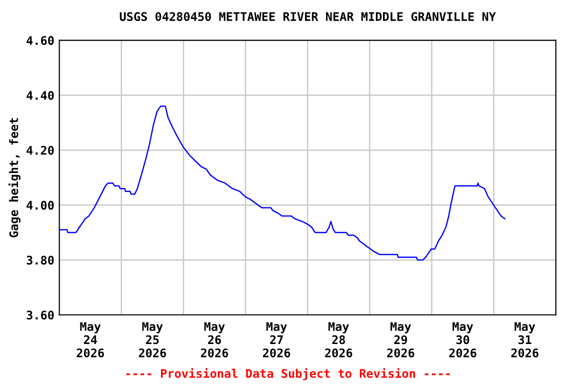 This screenshot has height=384, width=576. I want to click on x-tick-label: May 29 2026, so click(400, 340).